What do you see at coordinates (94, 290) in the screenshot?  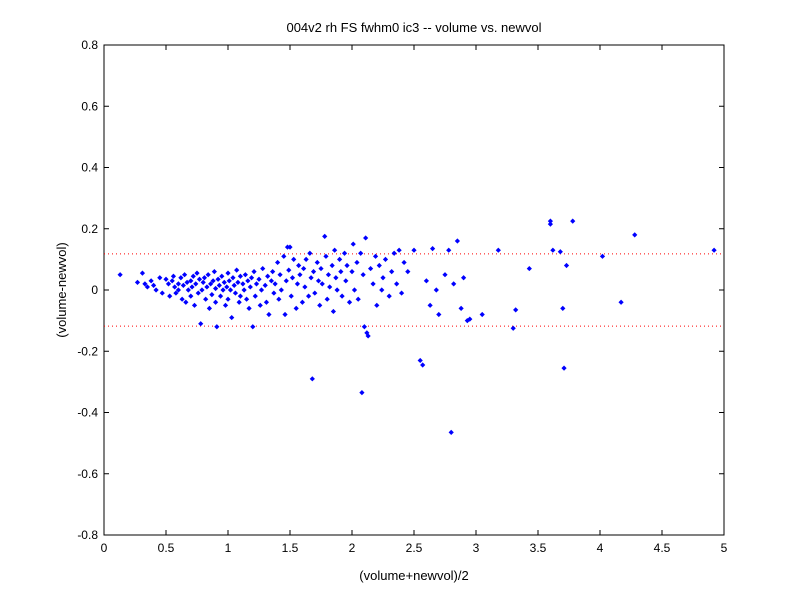 I see `y-tick-label: 0` at bounding box center [94, 290].